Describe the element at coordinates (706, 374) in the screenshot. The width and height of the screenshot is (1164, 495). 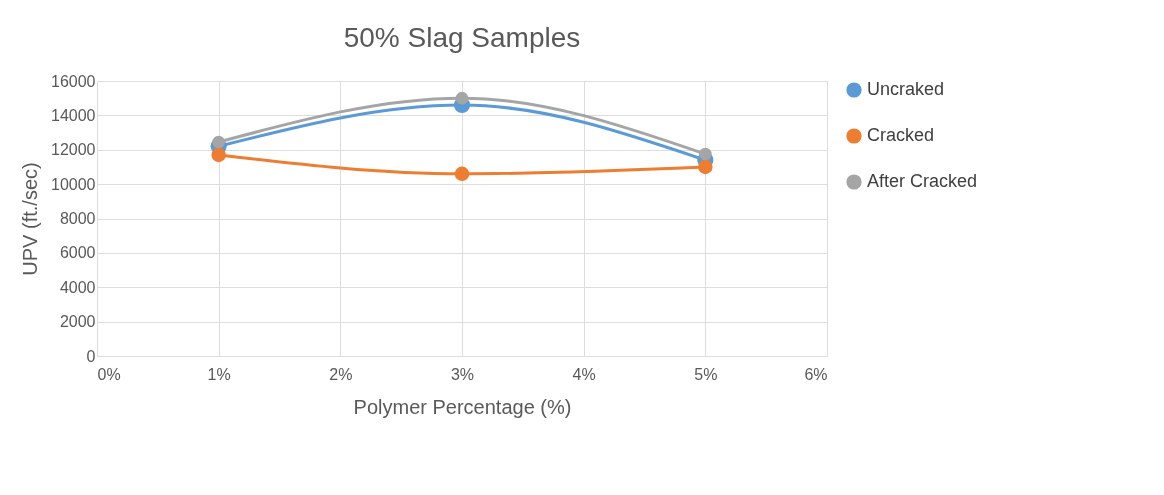
I see `x-tick-label: 5%` at that location.